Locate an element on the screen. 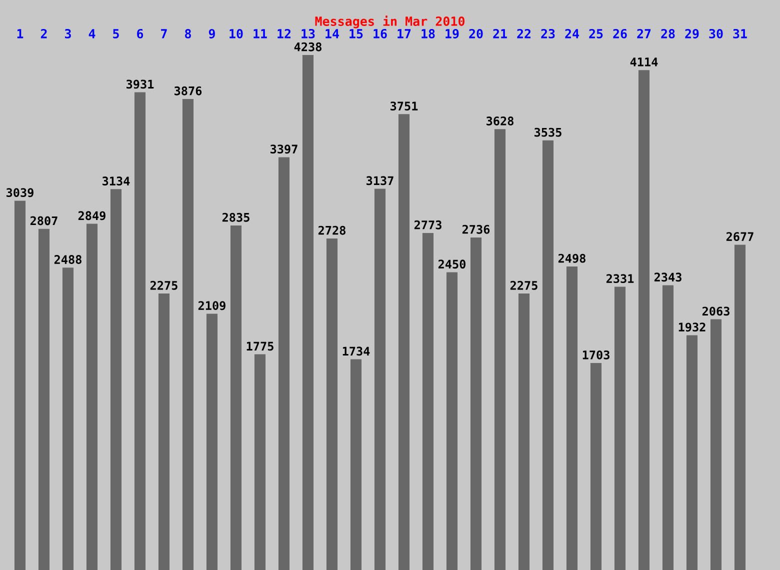 This screenshot has height=570, width=780. data-label: 1932 is located at coordinates (692, 327).